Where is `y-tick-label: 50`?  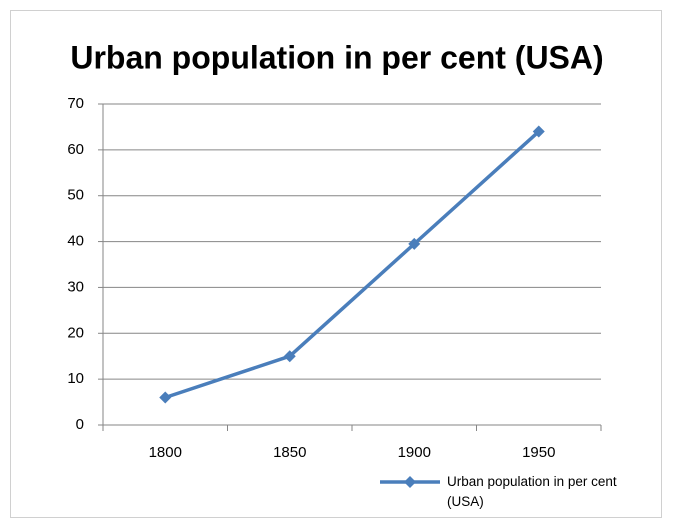 y-tick-label: 50 is located at coordinates (75, 195).